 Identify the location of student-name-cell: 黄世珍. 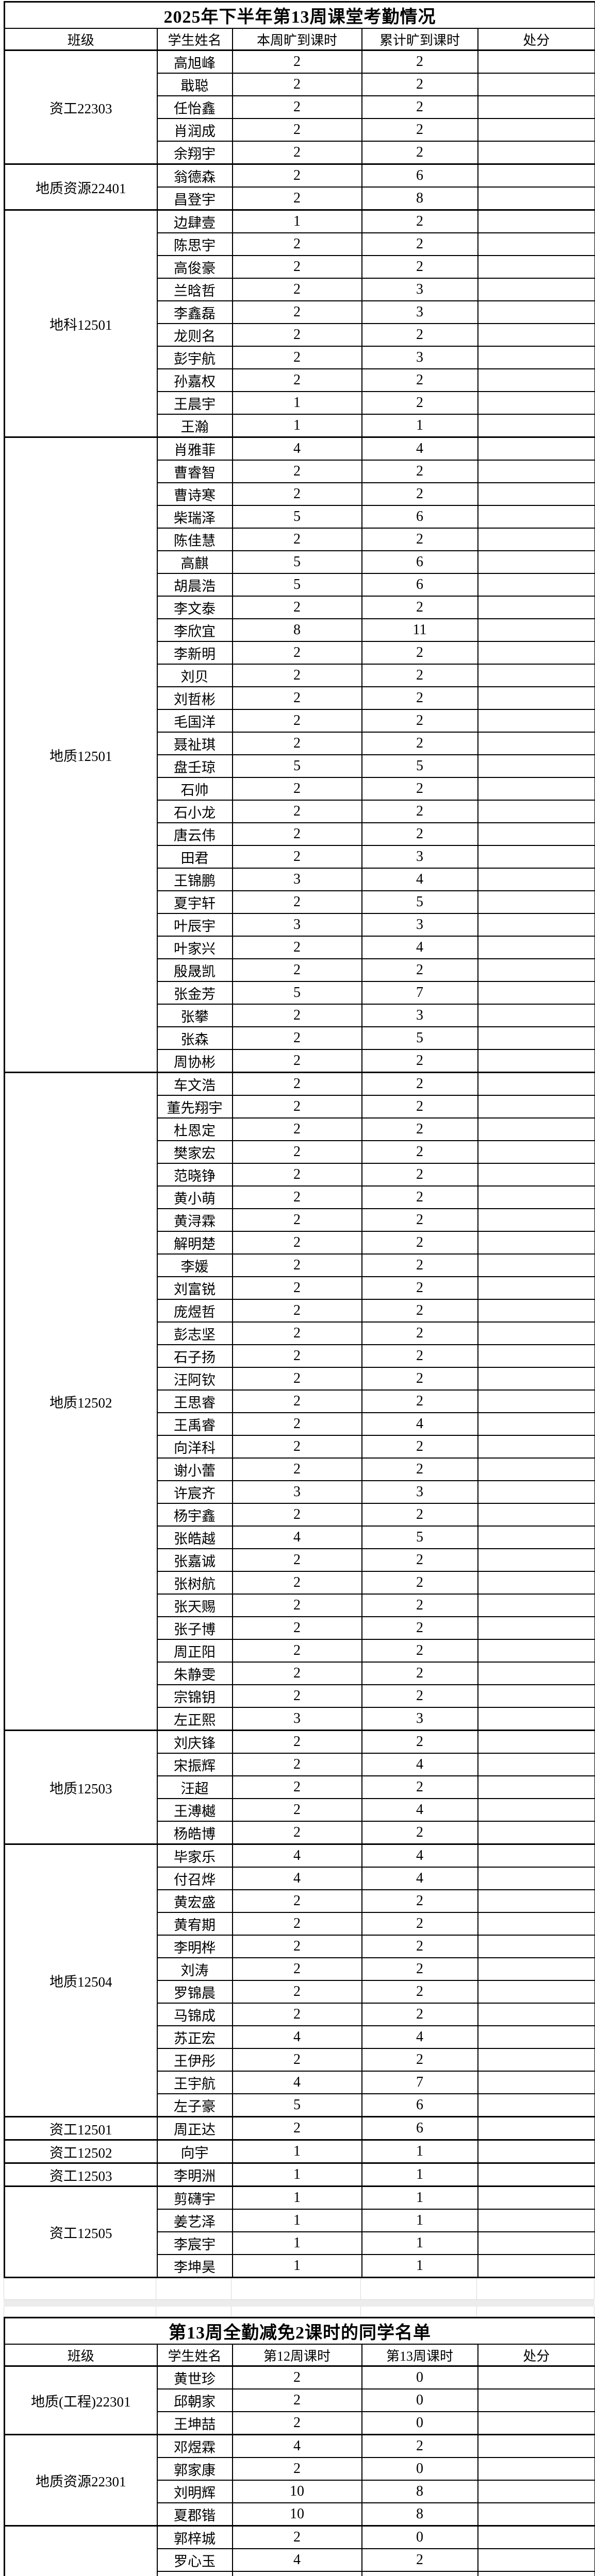
(194, 2377).